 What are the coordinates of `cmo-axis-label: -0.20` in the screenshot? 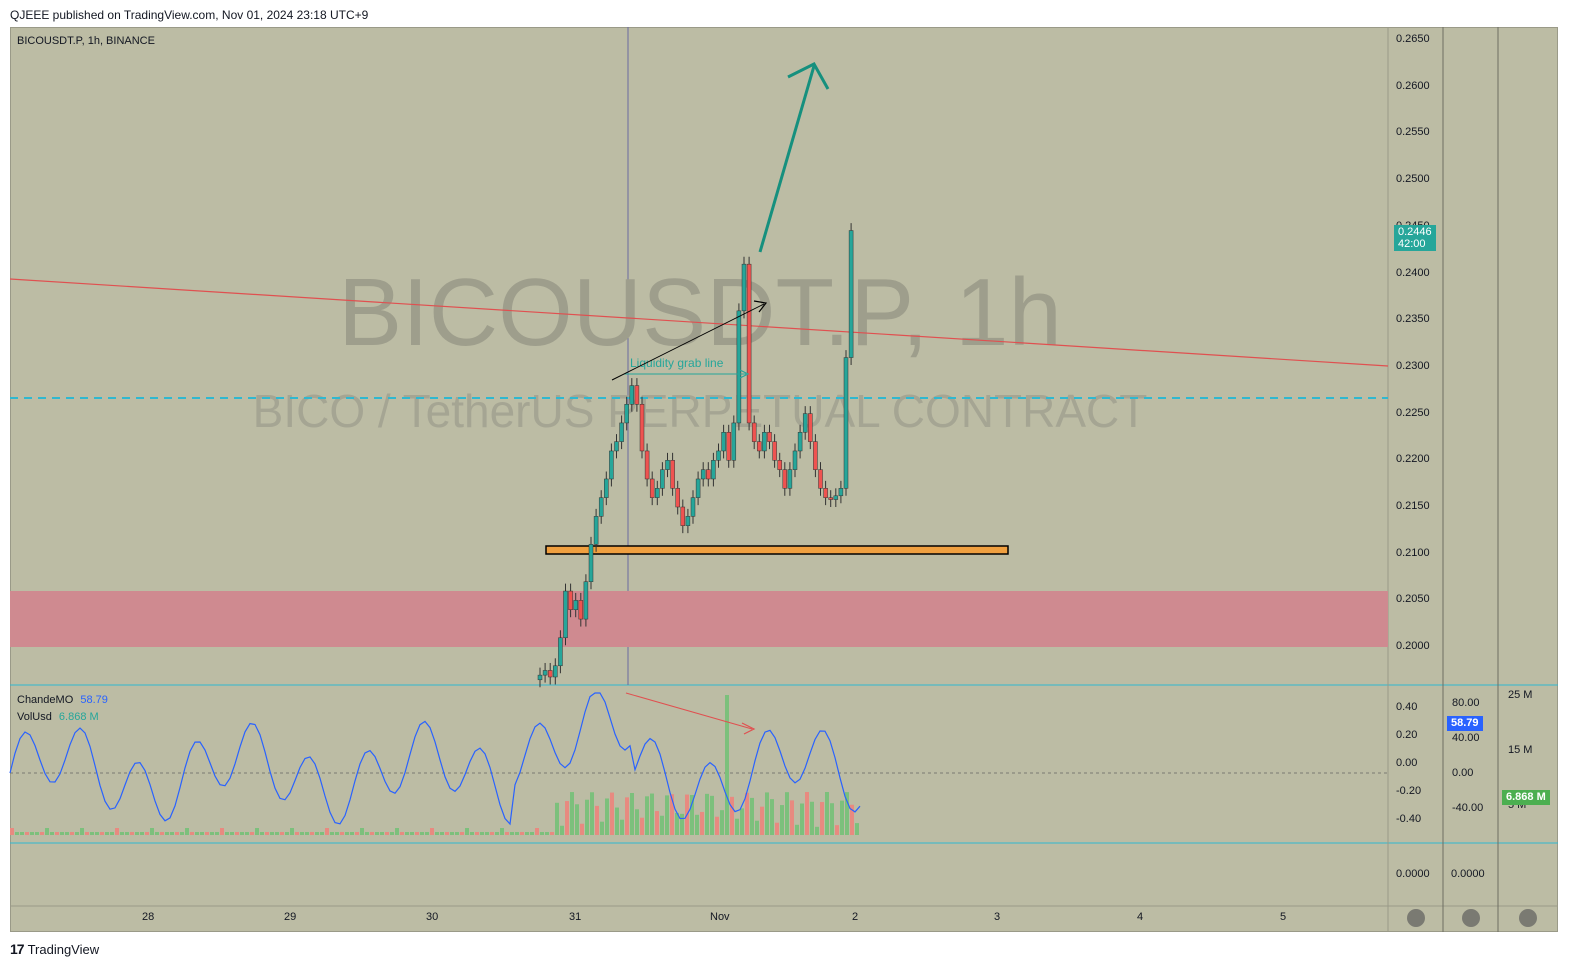 It's located at (1409, 791).